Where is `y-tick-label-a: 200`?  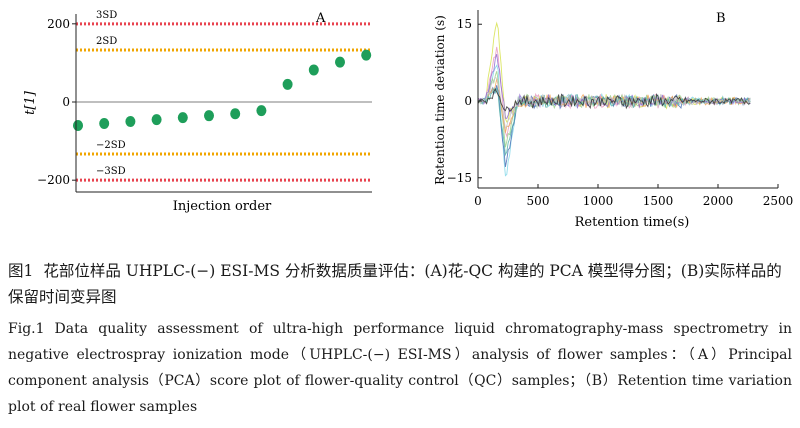
y-tick-label-a: 200 is located at coordinates (58, 24).